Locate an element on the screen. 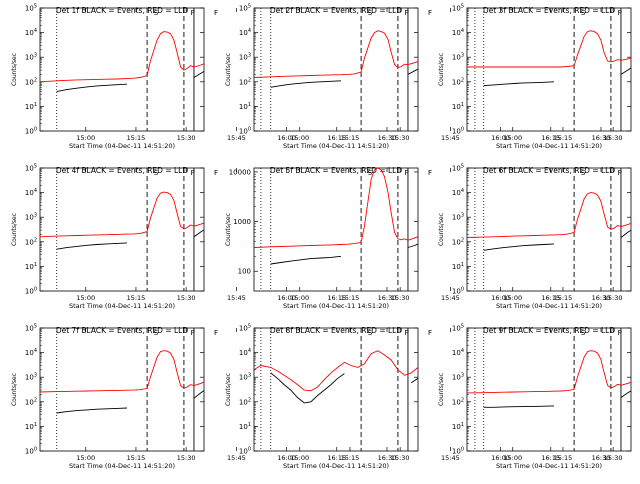  panel-title: Det 4f BLACK = Events, RED = LLD is located at coordinates (122, 170).